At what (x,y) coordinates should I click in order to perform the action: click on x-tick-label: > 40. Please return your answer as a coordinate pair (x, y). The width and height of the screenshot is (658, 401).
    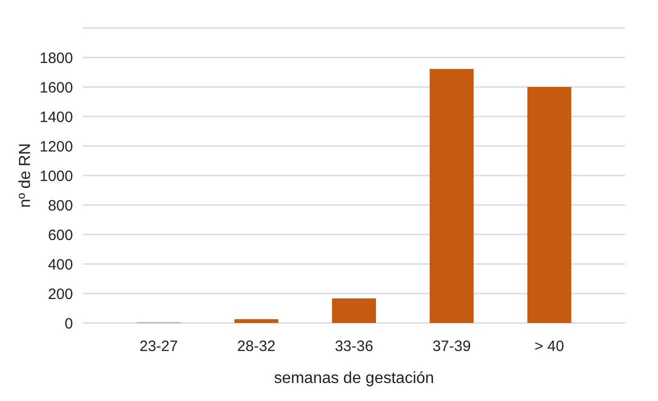
    Looking at the image, I should click on (549, 346).